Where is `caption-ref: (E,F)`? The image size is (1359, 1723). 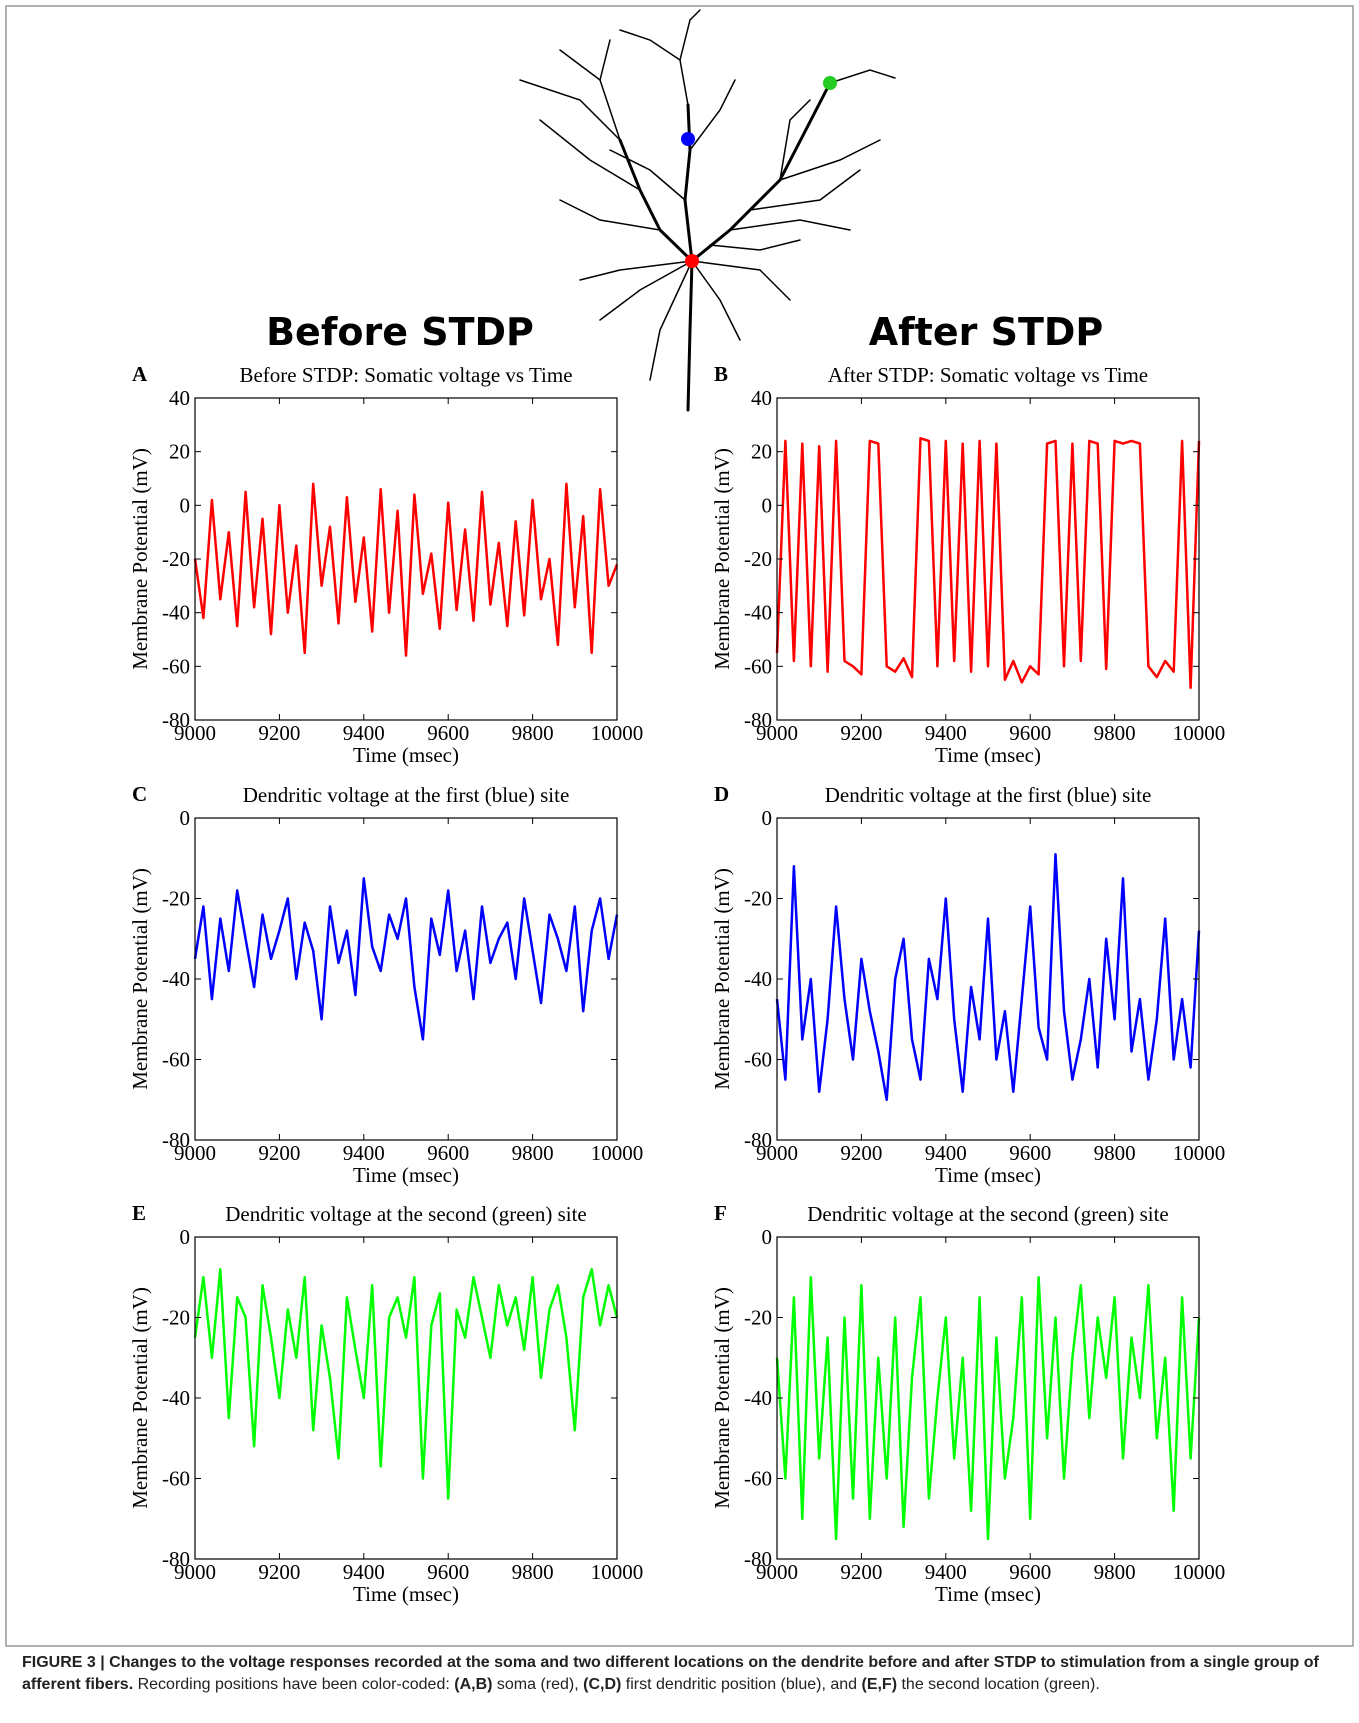
caption-ref: (E,F) is located at coordinates (879, 1684).